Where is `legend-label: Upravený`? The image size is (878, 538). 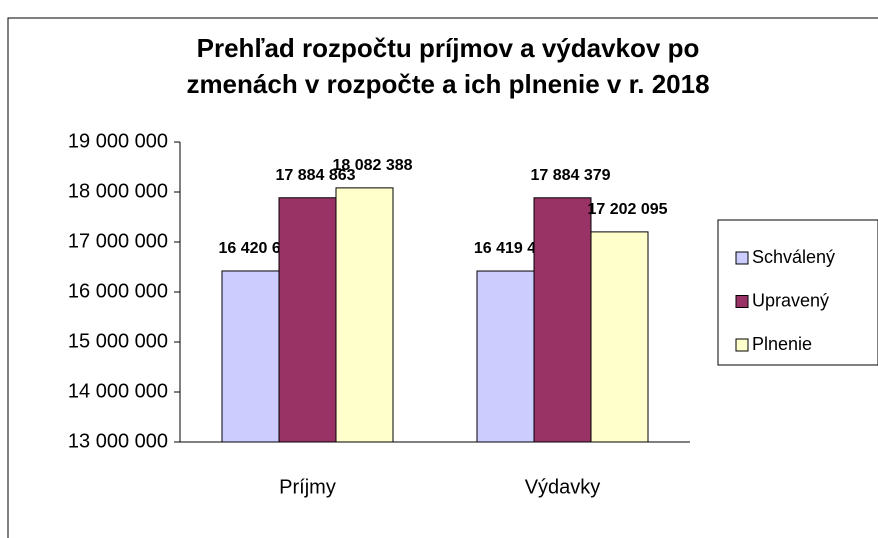 legend-label: Upravený is located at coordinates (790, 300).